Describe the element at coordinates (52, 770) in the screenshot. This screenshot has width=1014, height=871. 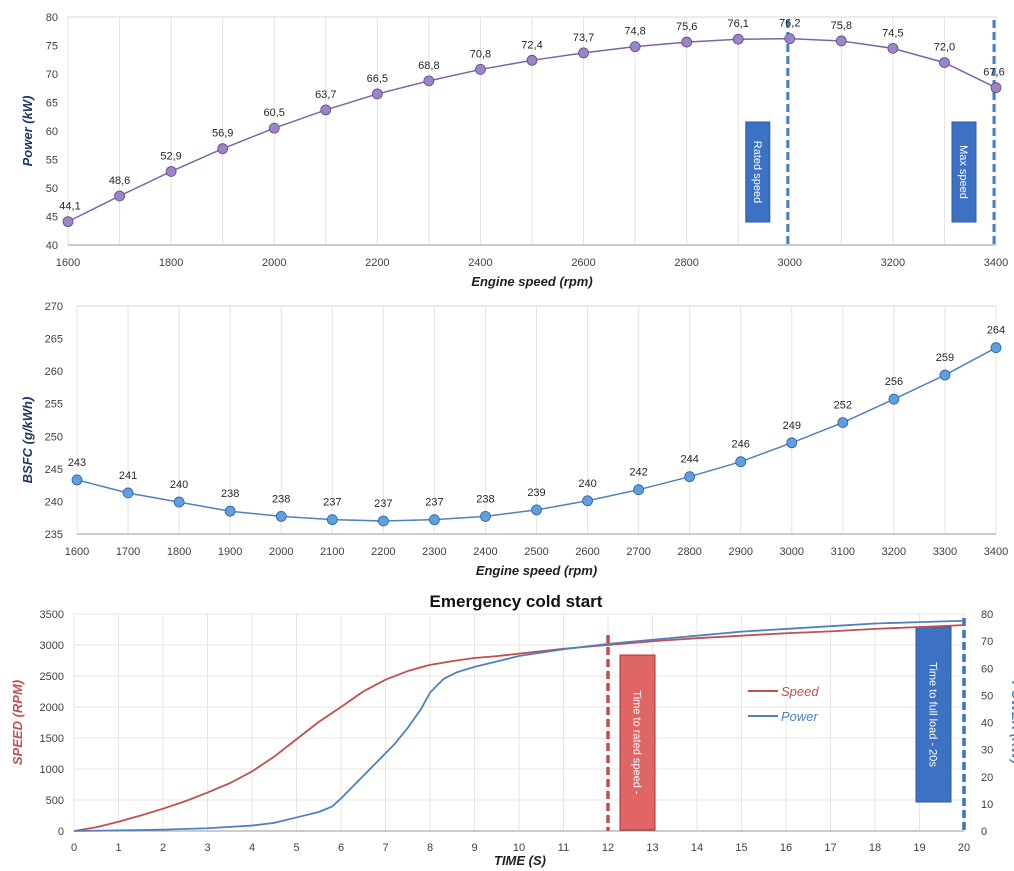
I see `y-tick-label-left: 1000` at that location.